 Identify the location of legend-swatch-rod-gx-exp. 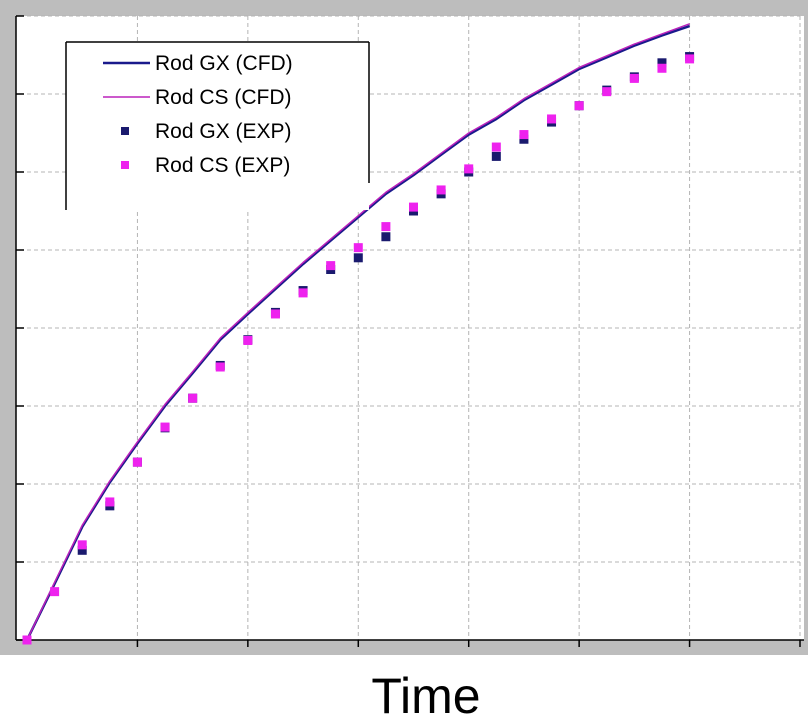
(125, 131).